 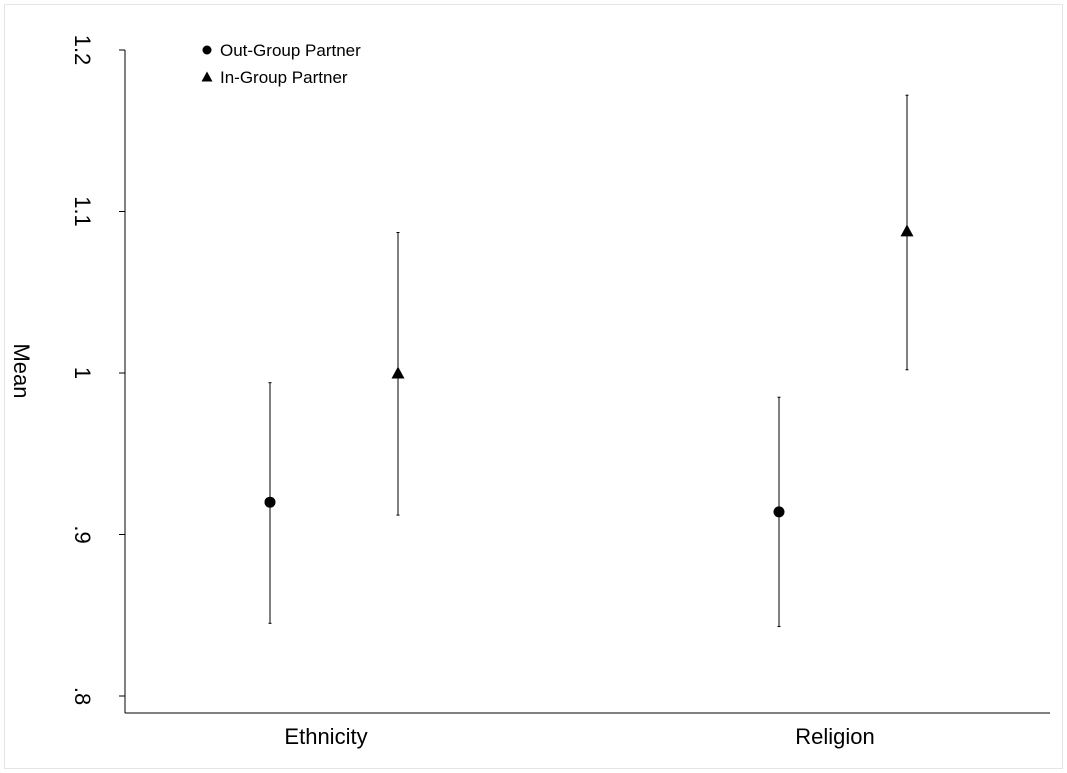 What do you see at coordinates (835, 736) in the screenshot?
I see `x-tick-label: Religion` at bounding box center [835, 736].